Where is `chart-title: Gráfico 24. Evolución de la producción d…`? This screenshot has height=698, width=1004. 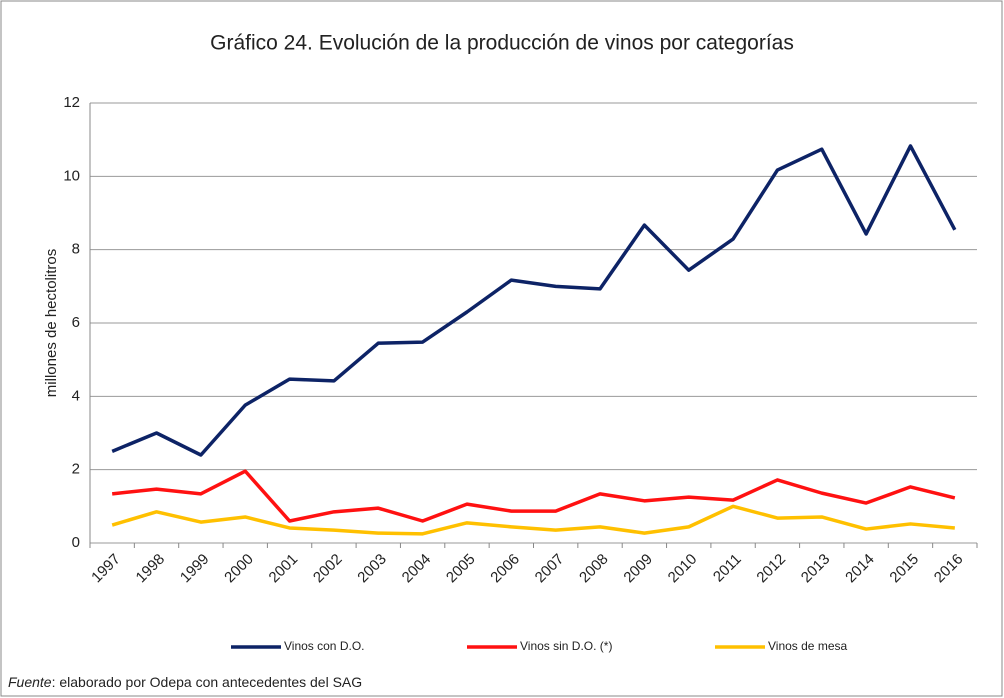 chart-title: Gráfico 24. Evolución de la producción d… is located at coordinates (502, 43).